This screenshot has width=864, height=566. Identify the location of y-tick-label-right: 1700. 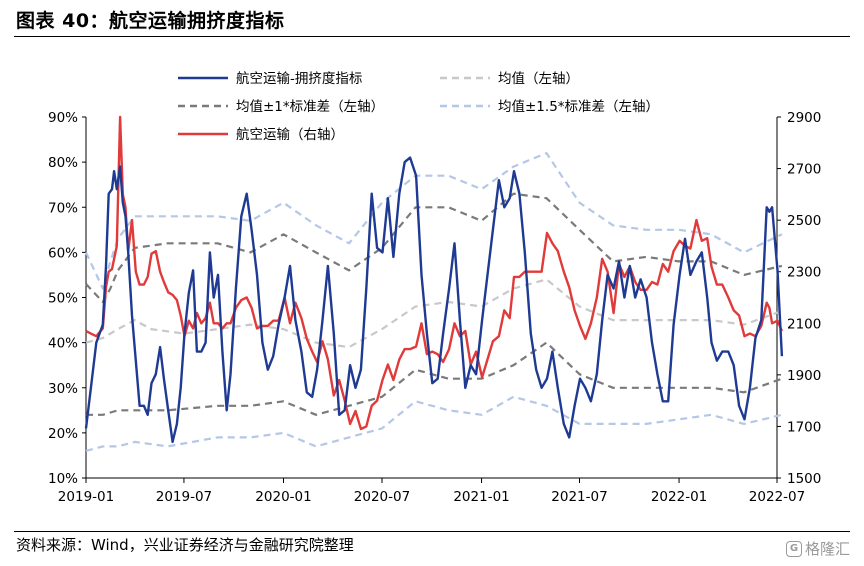
(804, 427).